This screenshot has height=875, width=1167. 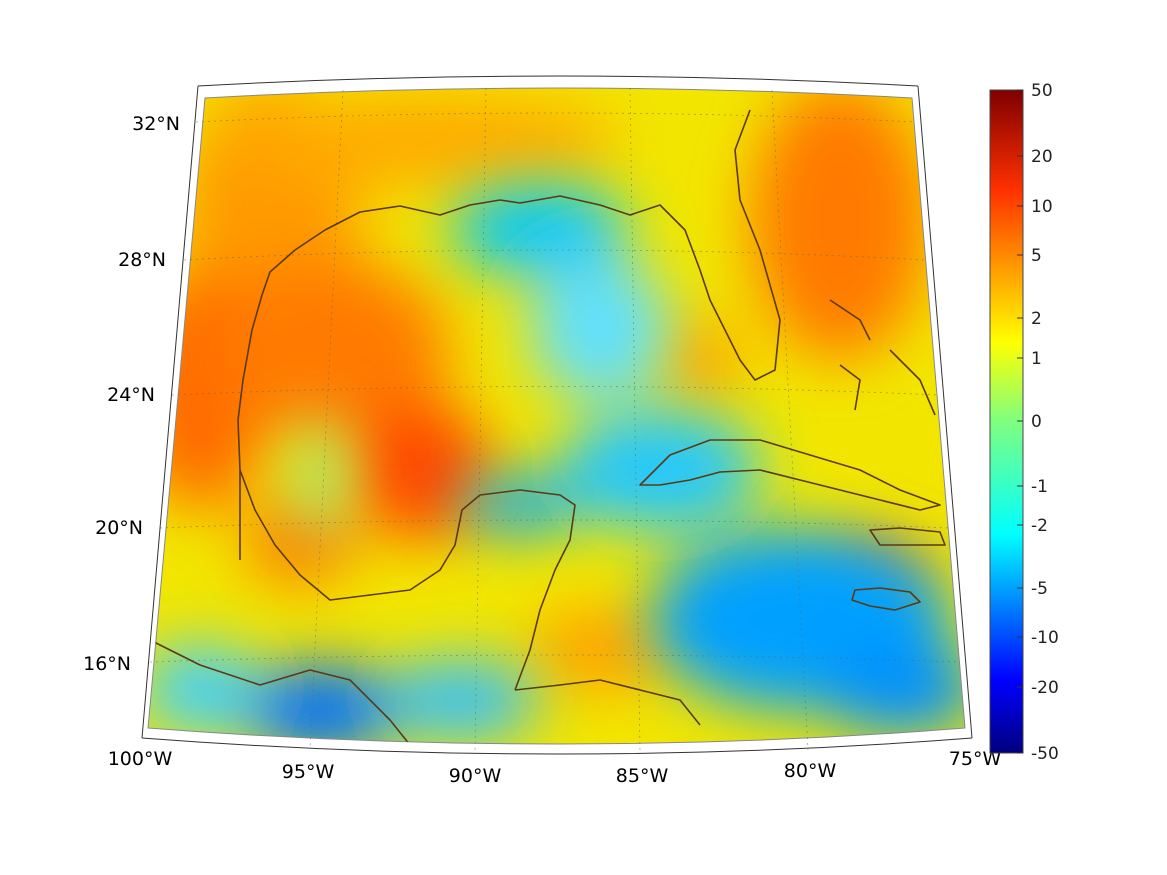 What do you see at coordinates (1045, 754) in the screenshot?
I see `colorbar-tick-label: -50` at bounding box center [1045, 754].